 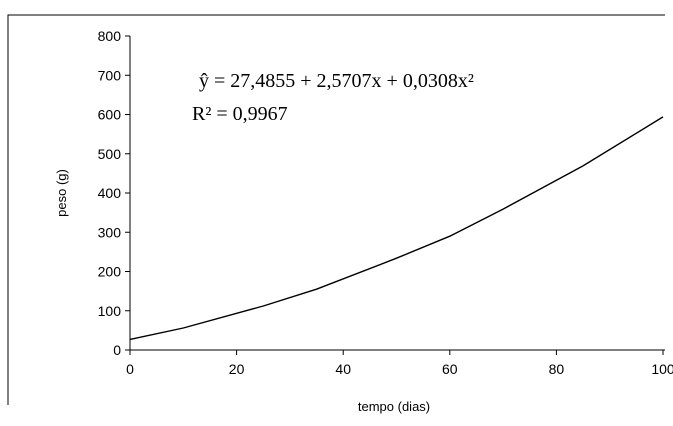 What do you see at coordinates (237, 369) in the screenshot?
I see `x-tick-label: 20` at bounding box center [237, 369].